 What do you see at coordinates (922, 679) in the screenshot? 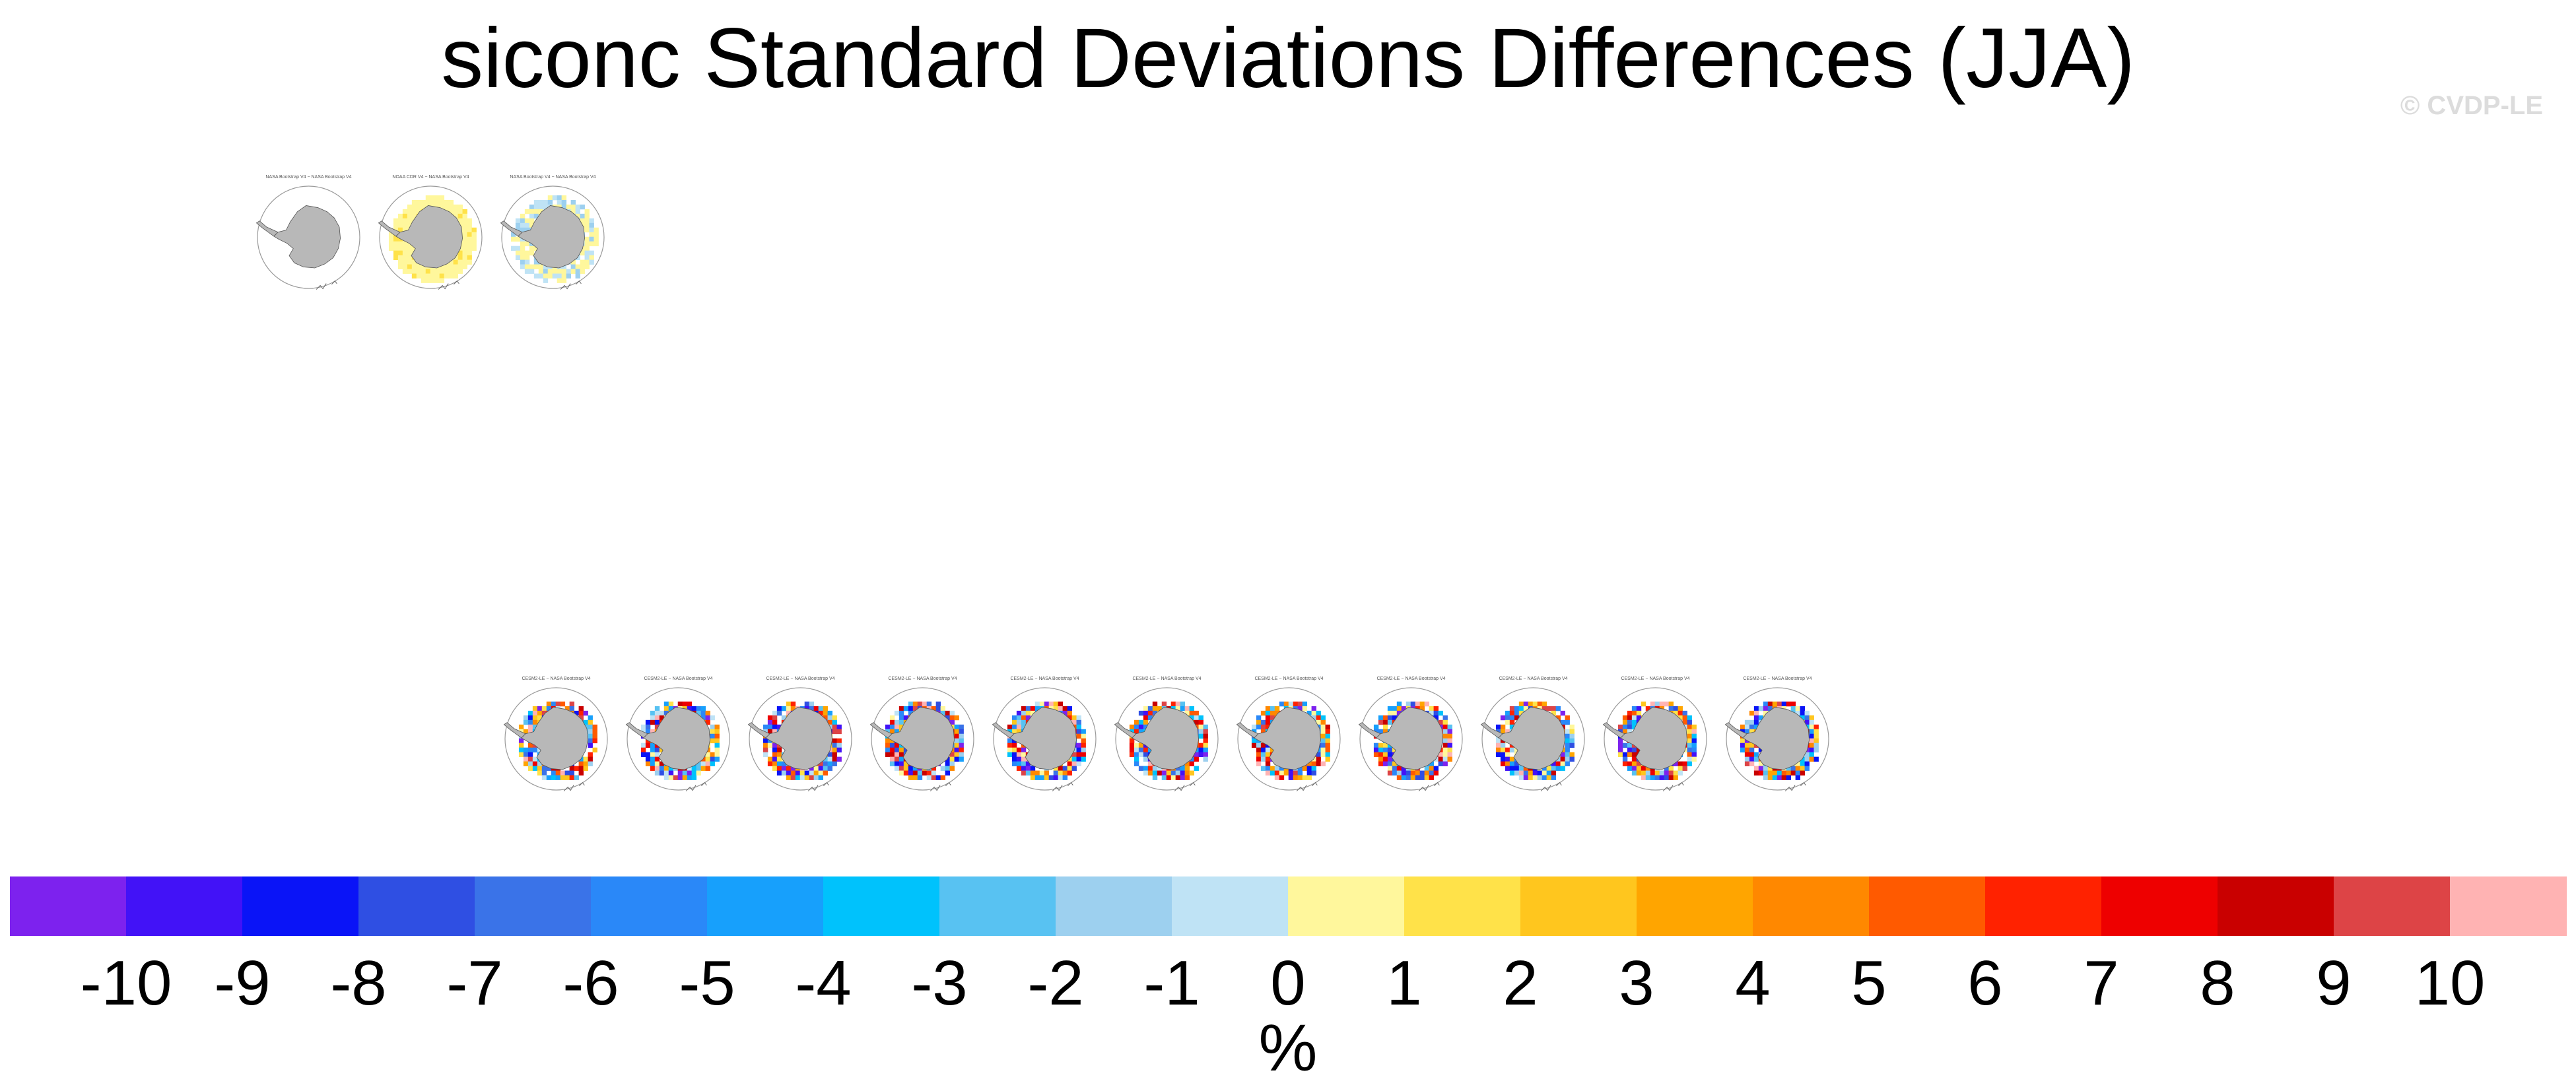
I see `map-panel-title: CESM2-LE − NASA Bootstrap V4` at bounding box center [922, 679].